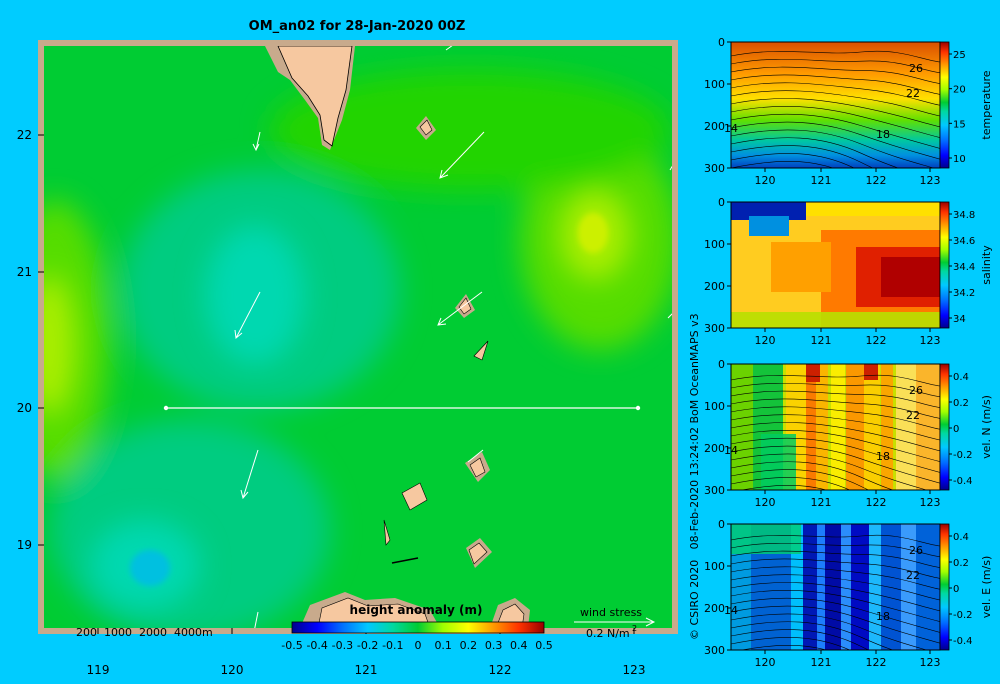  What do you see at coordinates (418, 645) in the screenshot?
I see `colorbar-tick-label: 0` at bounding box center [418, 645].